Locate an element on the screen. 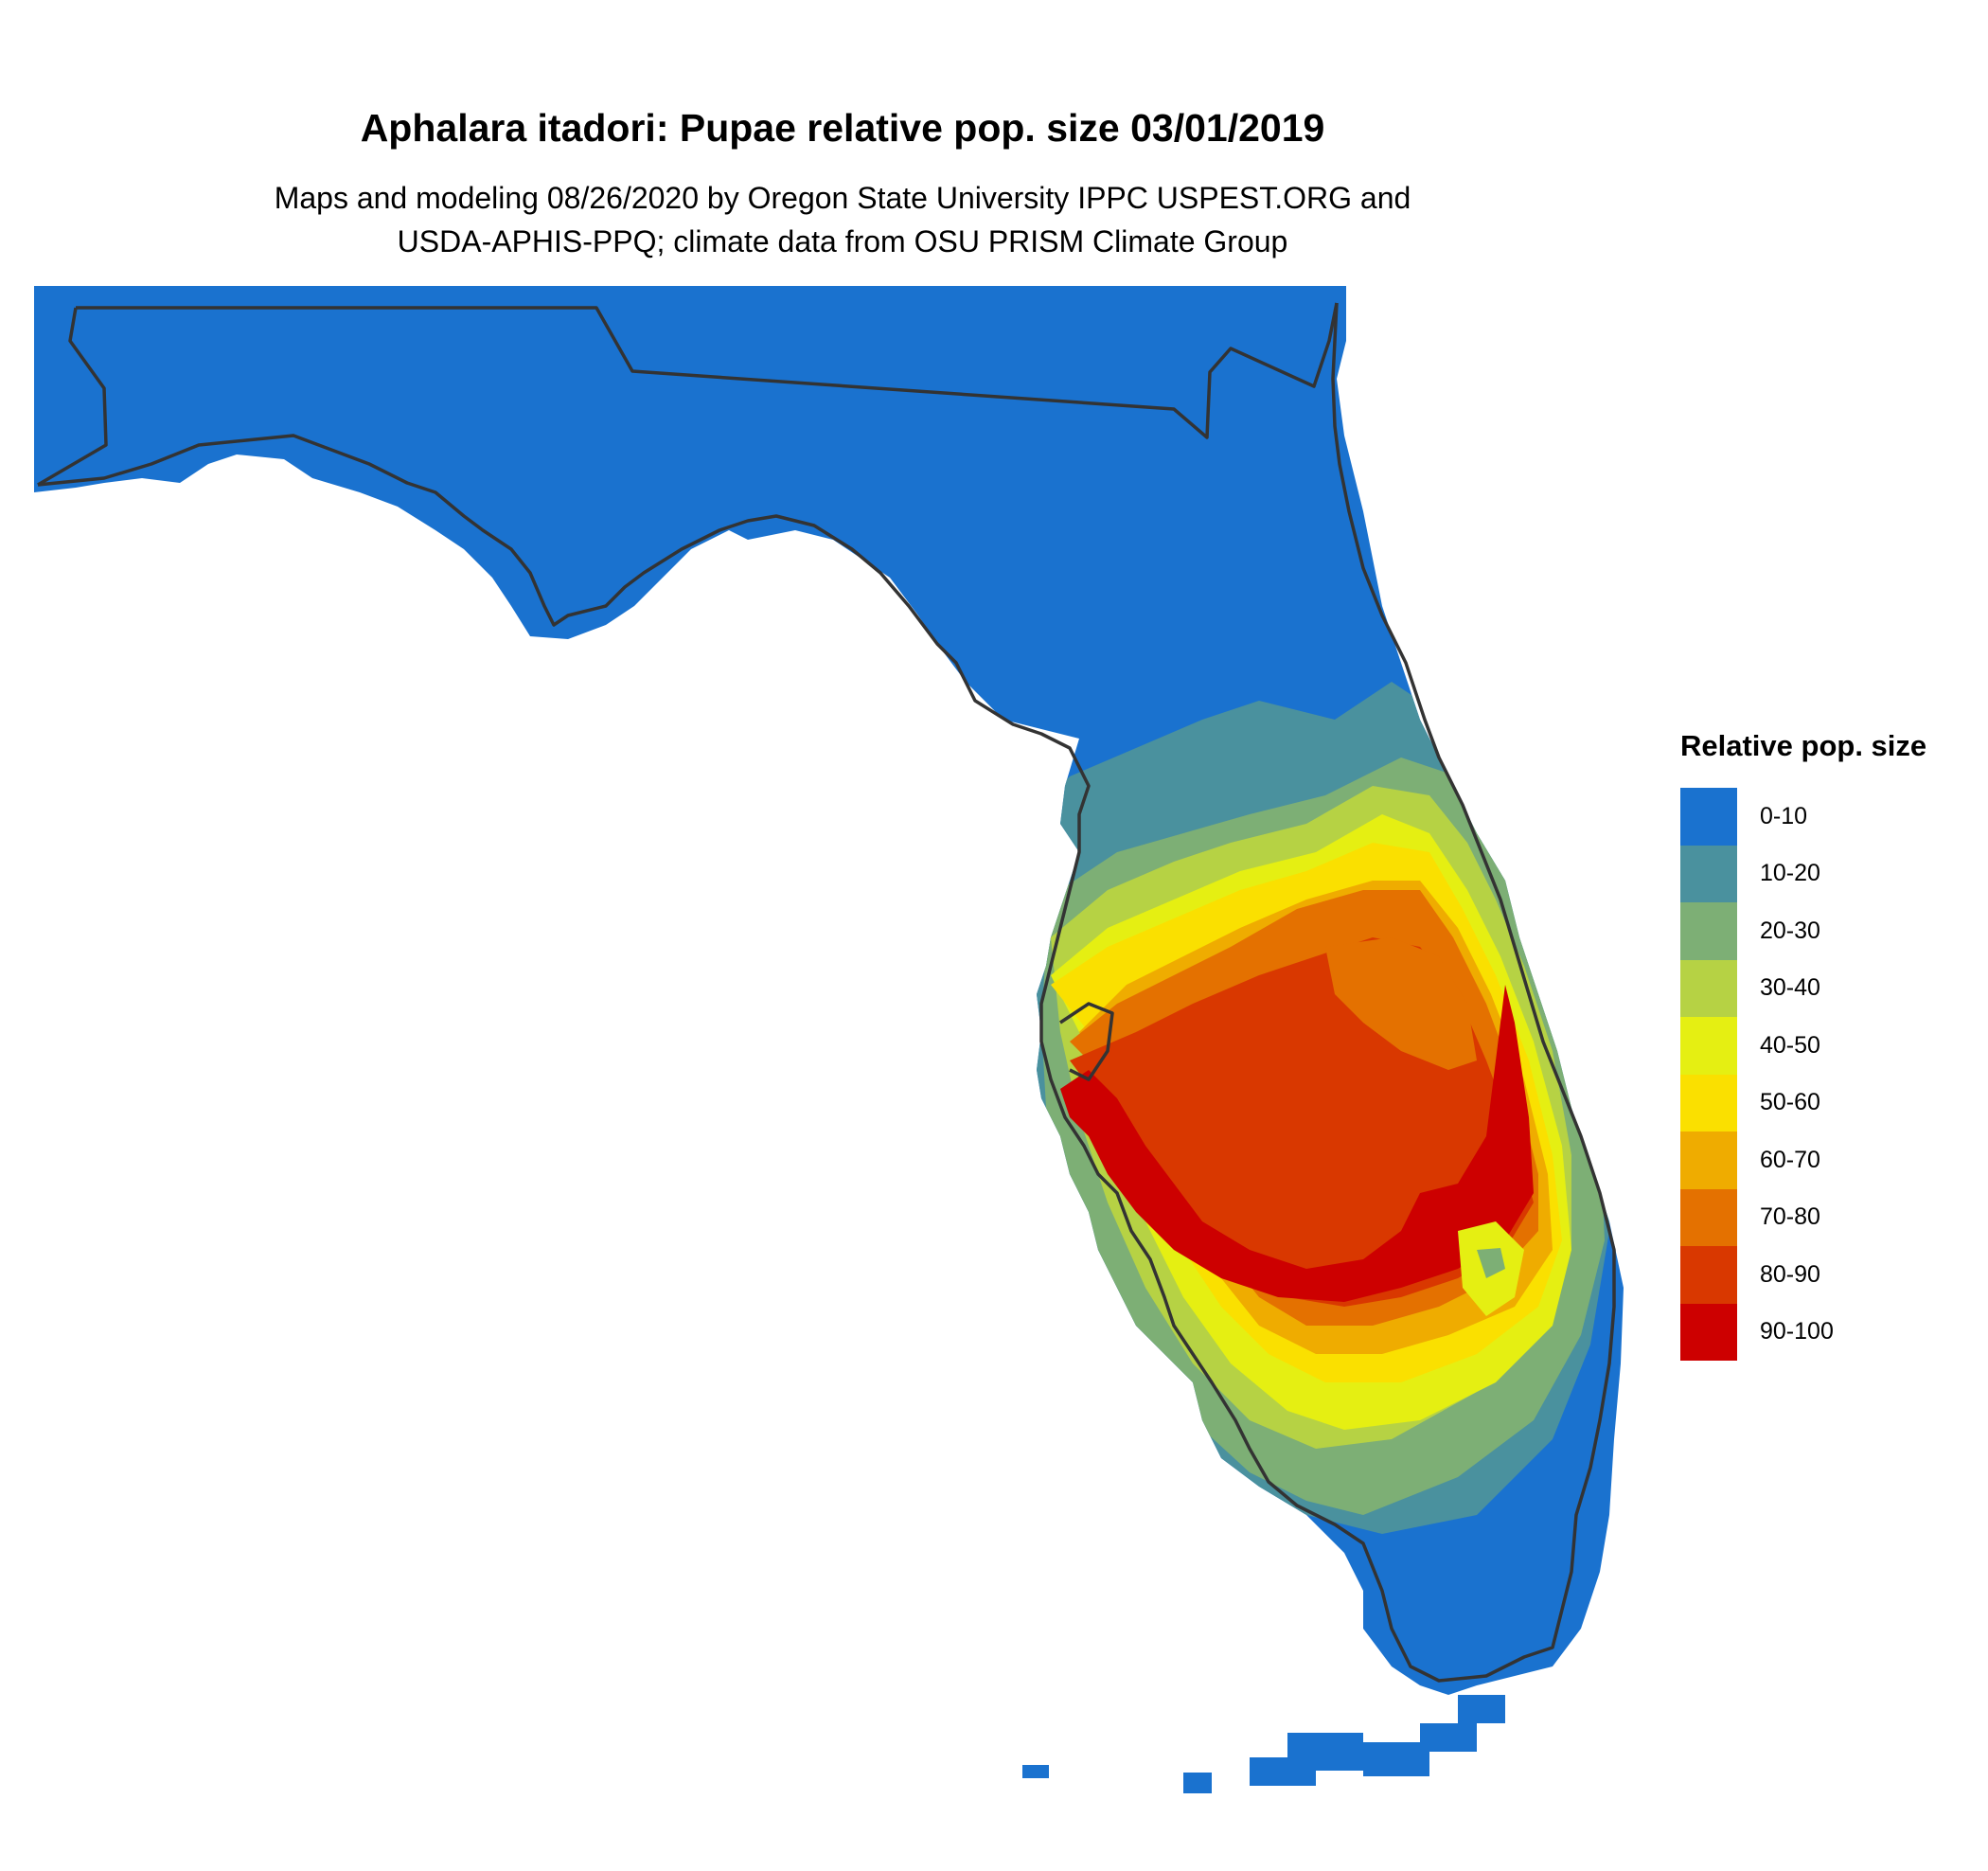 Image resolution: width=1988 pixels, height=1871 pixels. zone-70-80-patch is located at coordinates (1401, 1003).